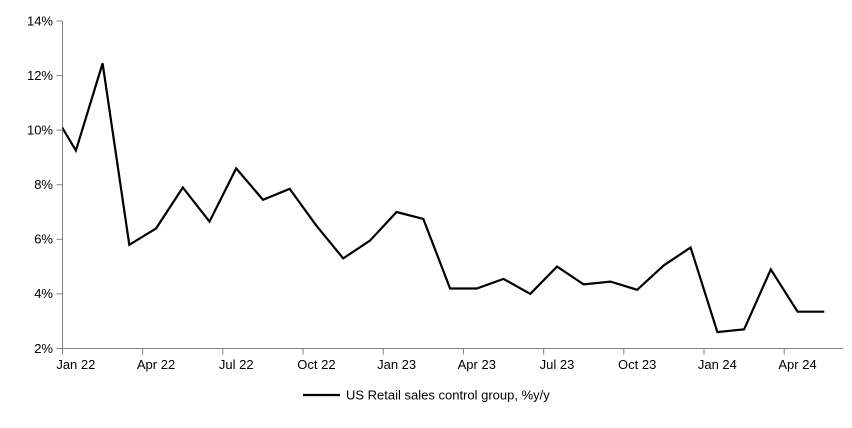 The width and height of the screenshot is (852, 428). What do you see at coordinates (797, 364) in the screenshot?
I see `x-tick-label: Apr 24` at bounding box center [797, 364].